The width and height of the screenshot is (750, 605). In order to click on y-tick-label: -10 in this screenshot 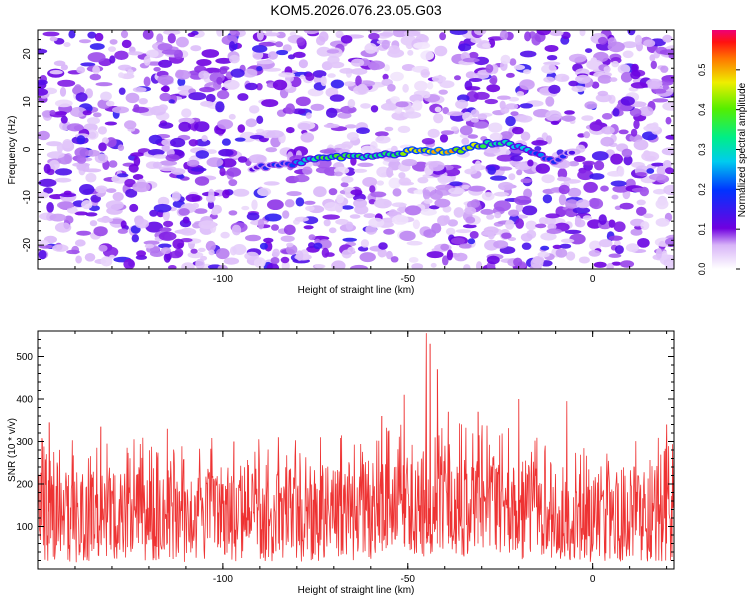, I will do `click(27, 197)`.